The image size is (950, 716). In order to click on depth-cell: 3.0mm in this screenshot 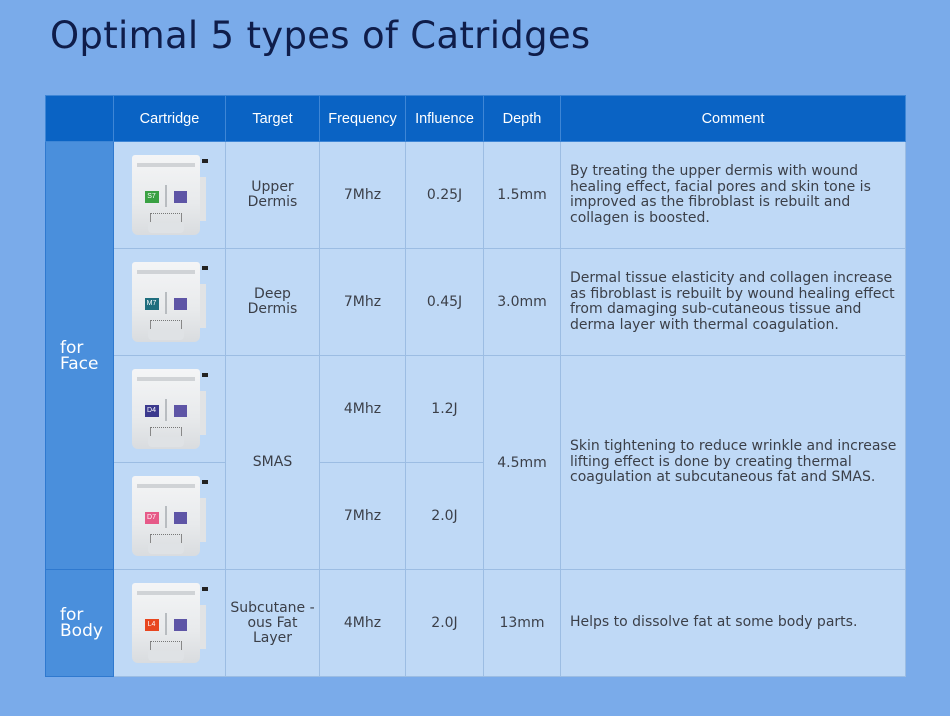, I will do `click(522, 302)`.